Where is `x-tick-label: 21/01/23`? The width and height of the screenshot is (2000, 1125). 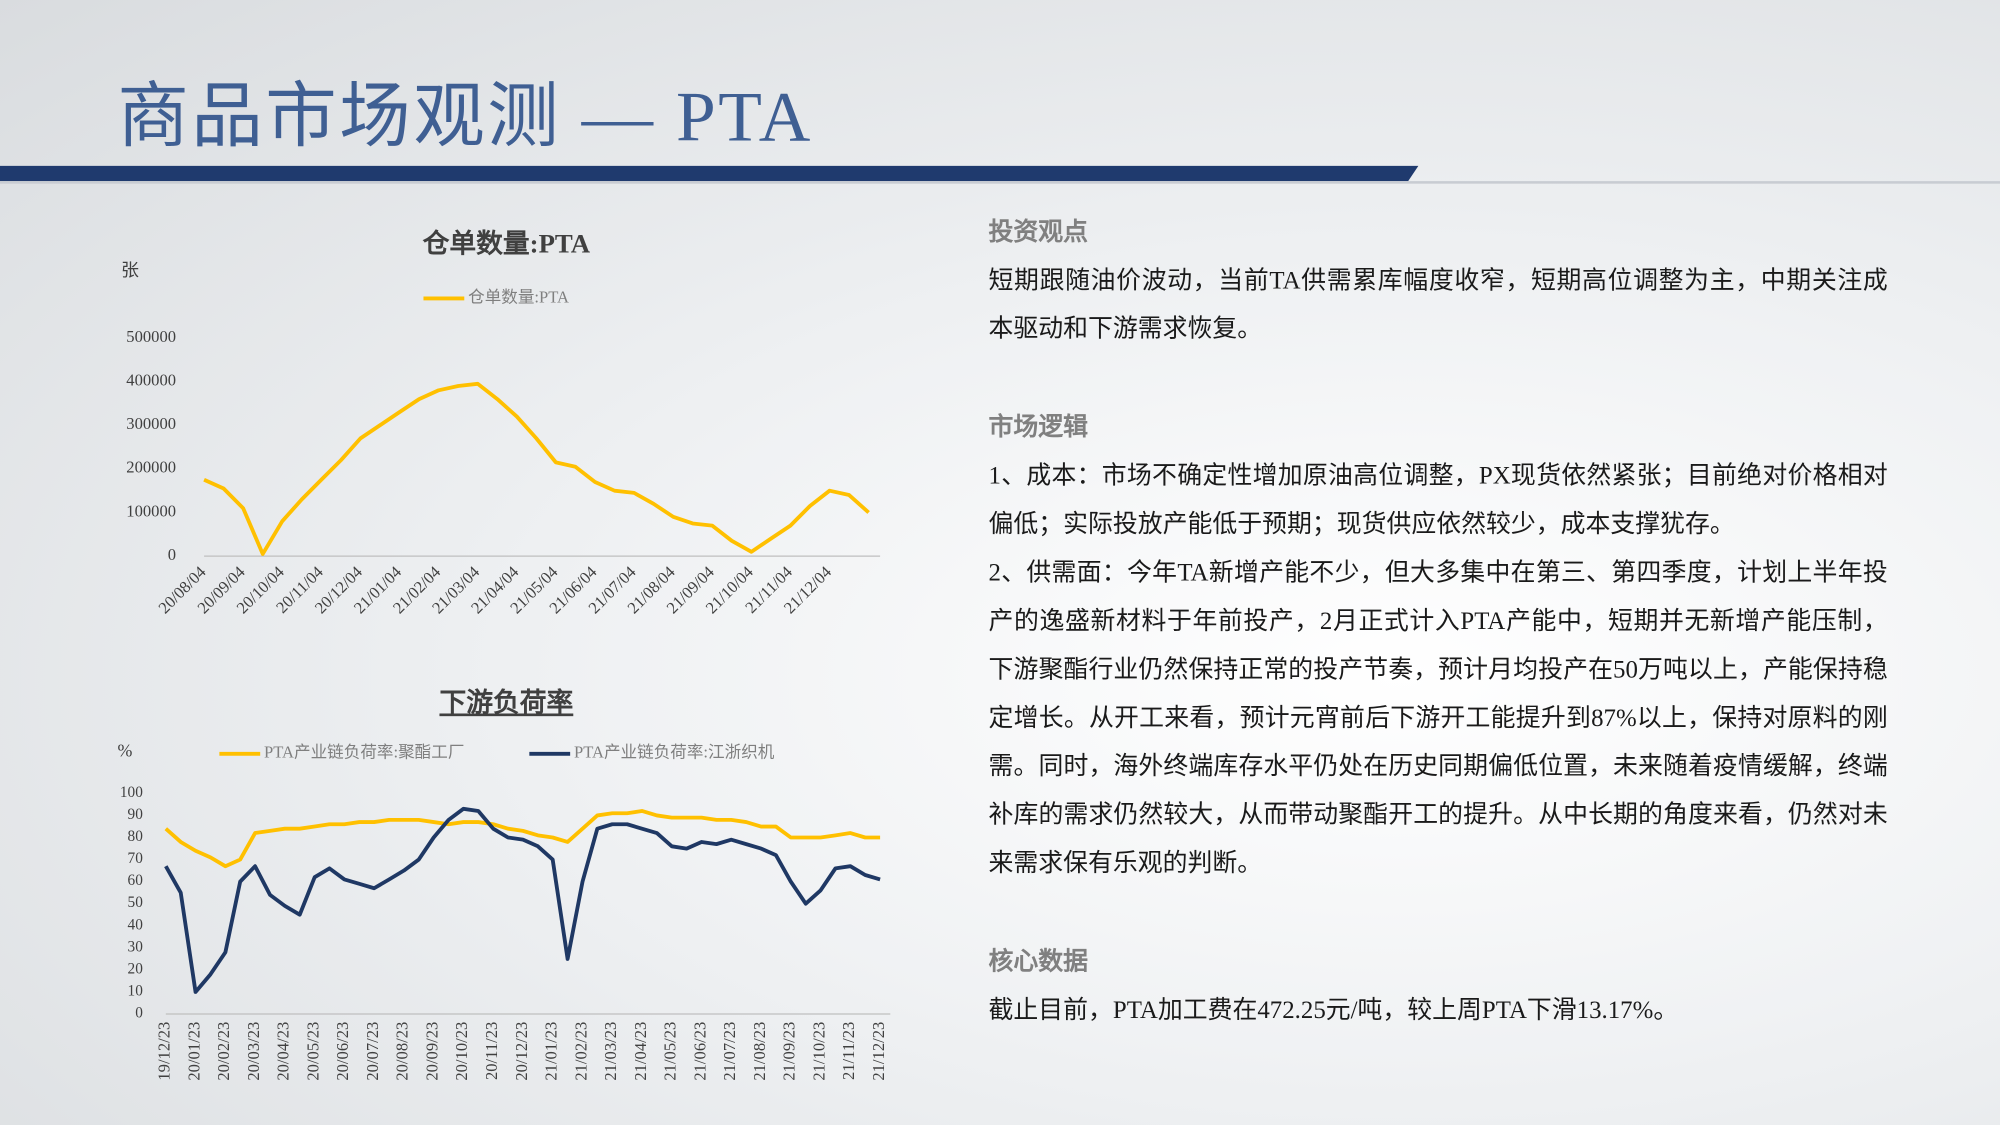
x-tick-label: 21/01/23 is located at coordinates (551, 1051).